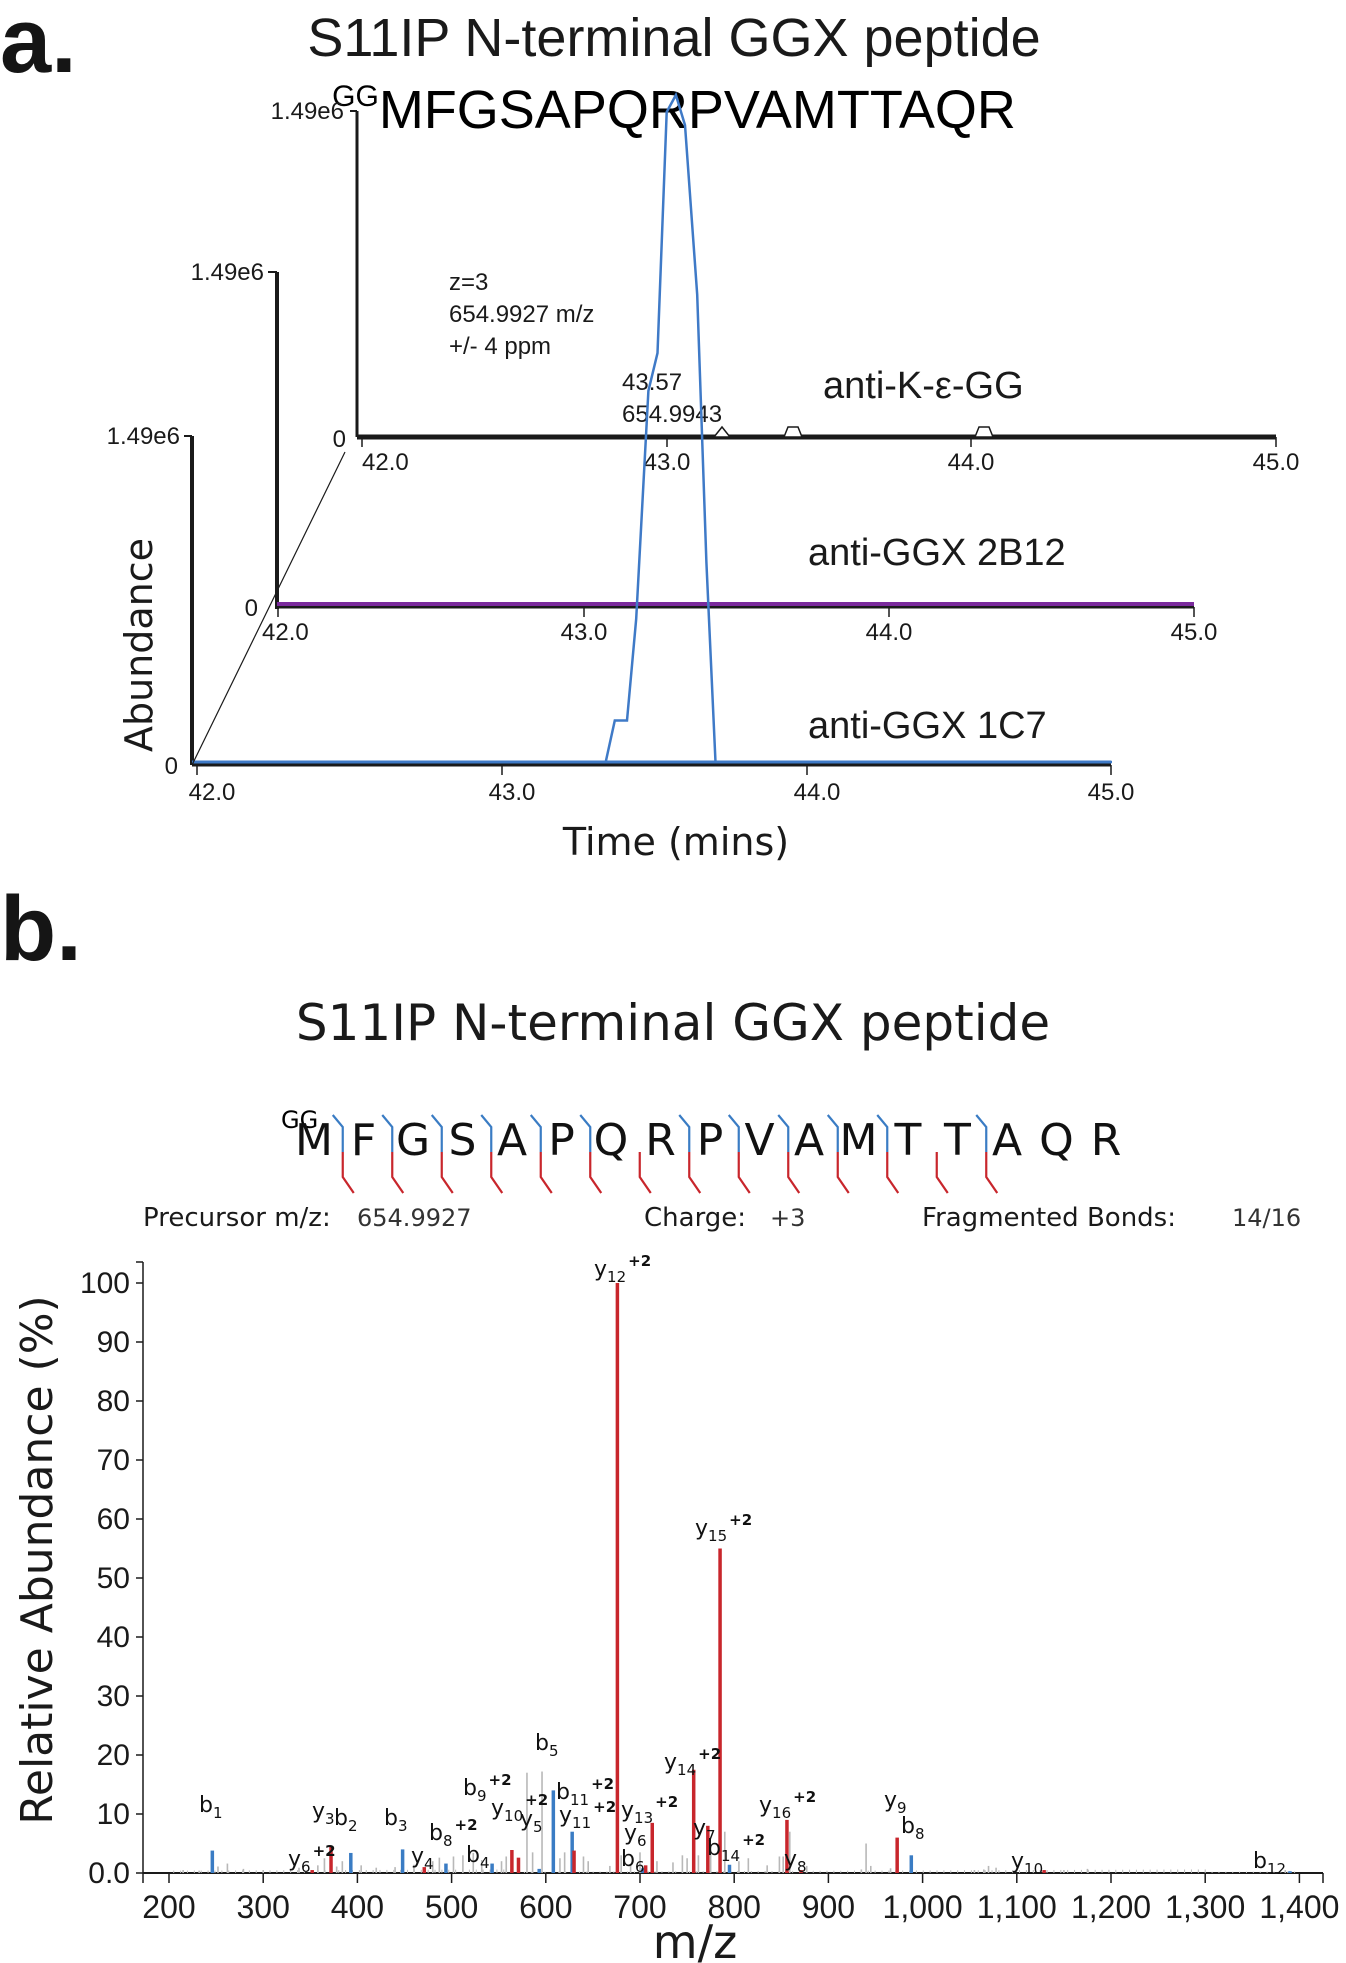 This screenshot has width=1346, height=1963. Describe the element at coordinates (785, 287) in the screenshot. I see `trace-anti-k-e-gg: 1.49e6 0 42.0 43.0 44.0 45.0 anti-K-ε-GG` at that location.